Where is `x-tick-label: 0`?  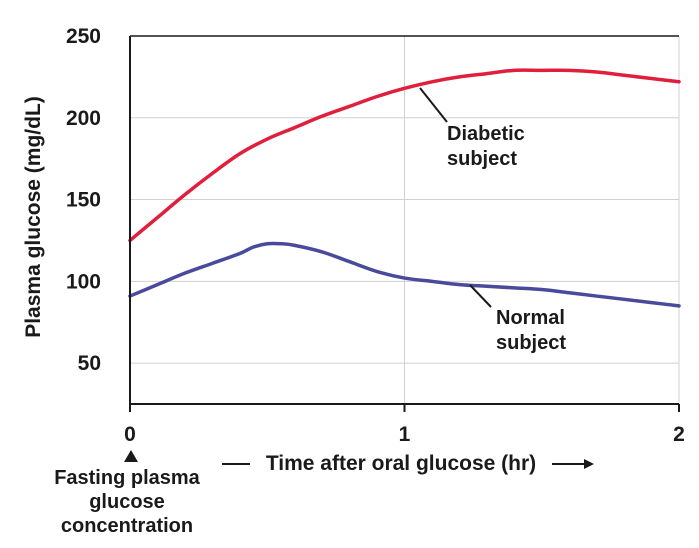
x-tick-label: 0 is located at coordinates (130, 434).